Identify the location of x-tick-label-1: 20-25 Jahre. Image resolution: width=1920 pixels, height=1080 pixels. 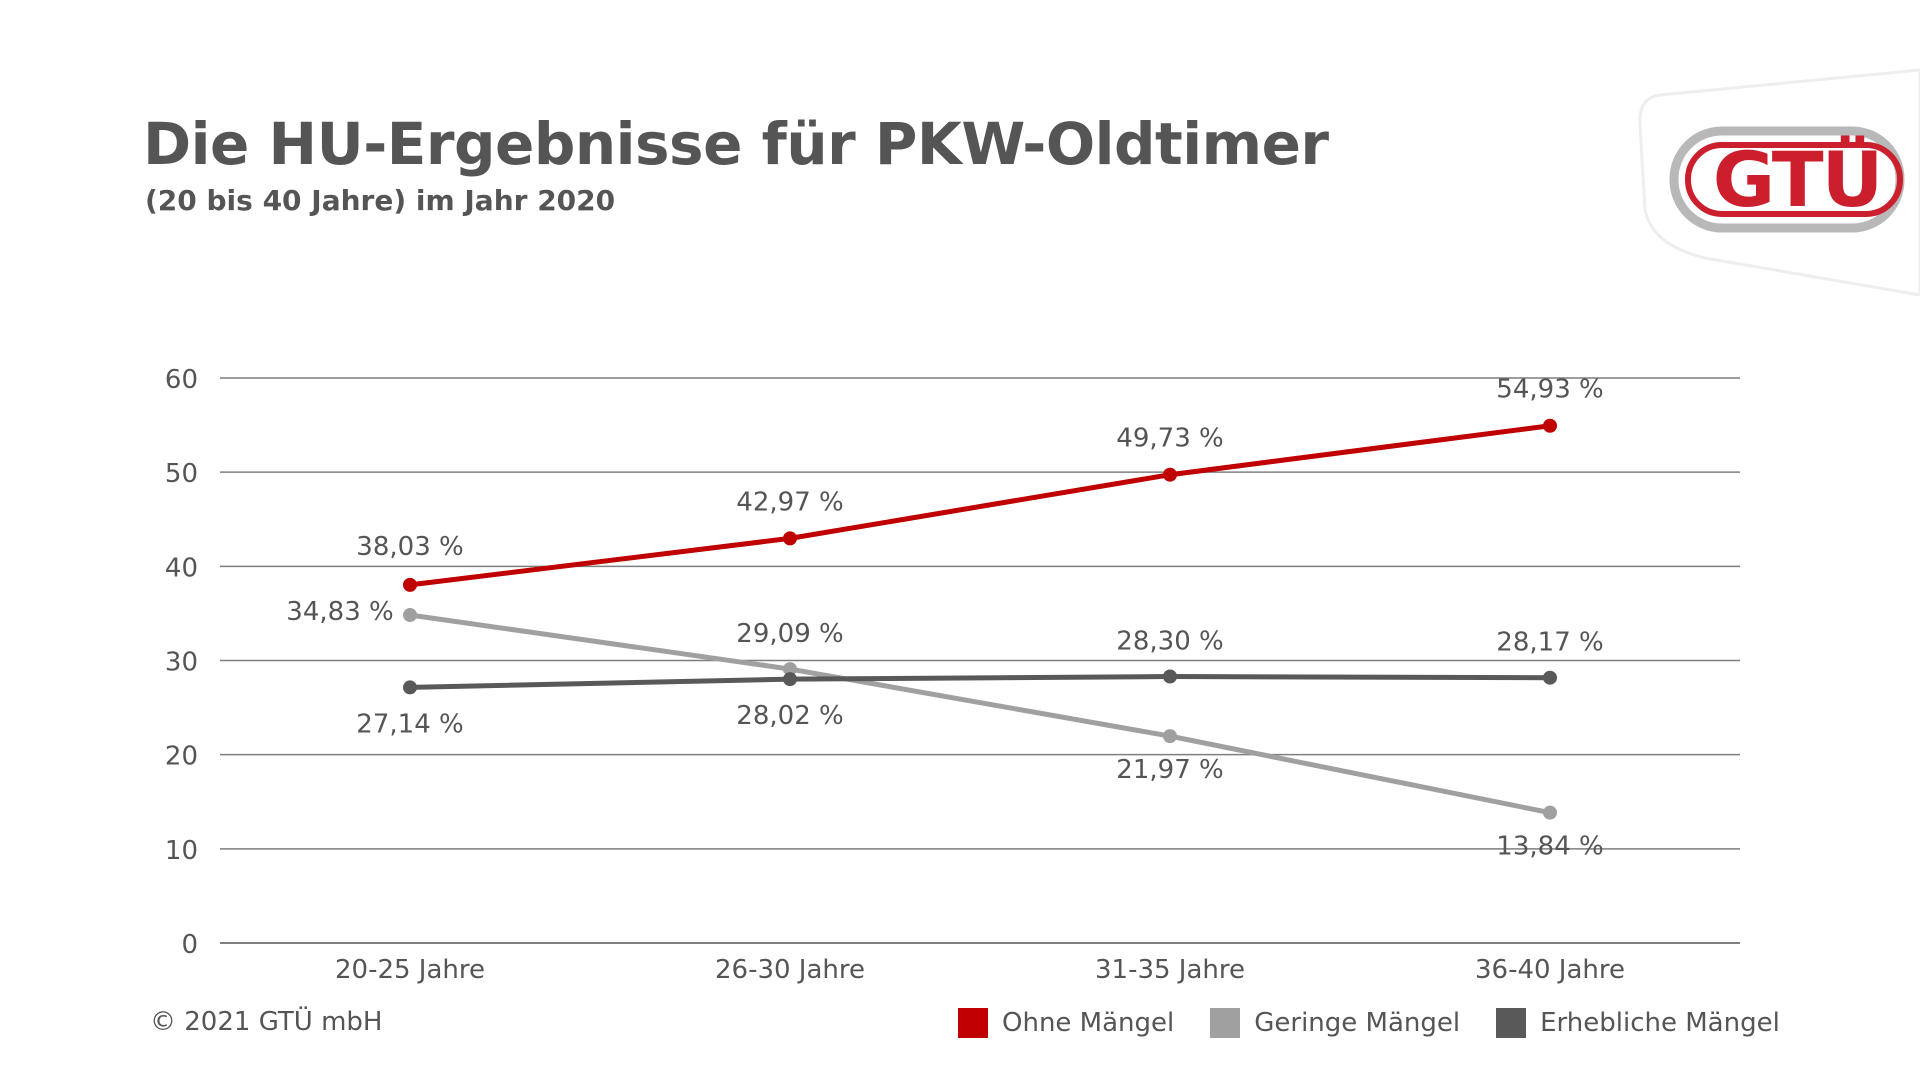
(410, 970).